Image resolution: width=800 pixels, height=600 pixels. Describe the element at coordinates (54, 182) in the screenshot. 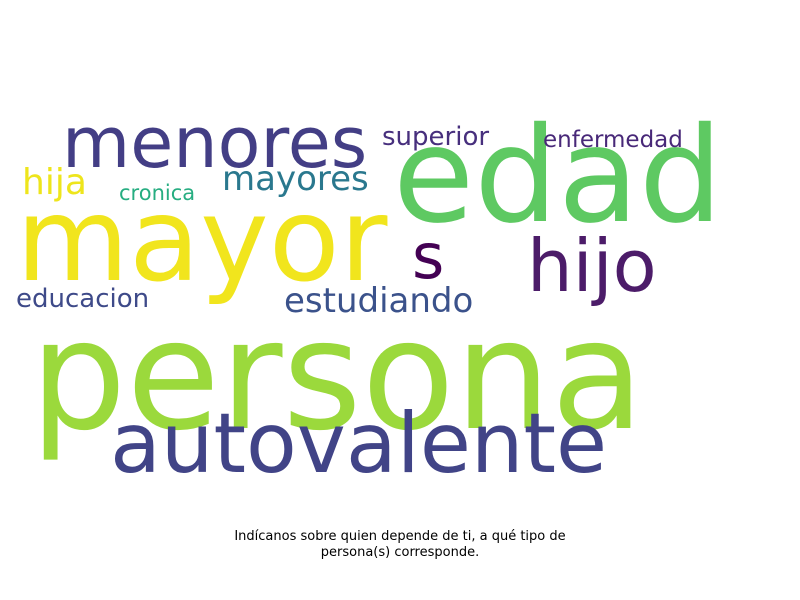

I see `word-hija: hija` at that location.